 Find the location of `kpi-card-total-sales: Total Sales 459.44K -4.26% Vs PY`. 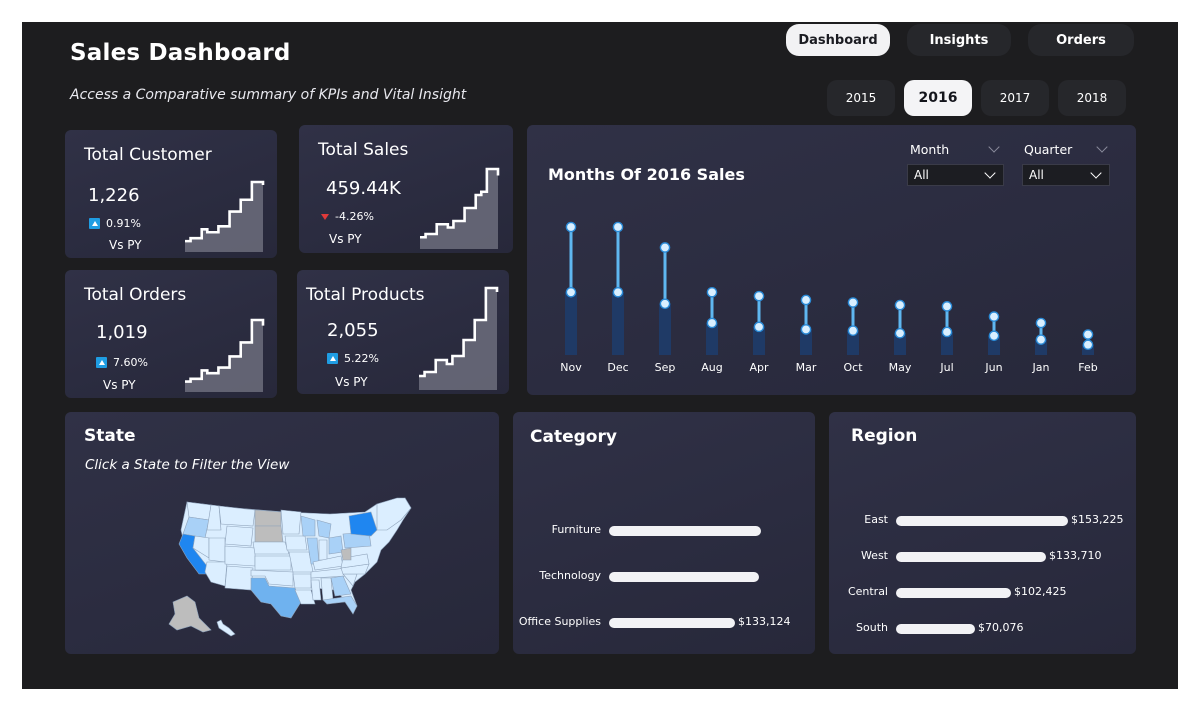

kpi-card-total-sales: Total Sales 459.44K -4.26% Vs PY is located at coordinates (406, 189).